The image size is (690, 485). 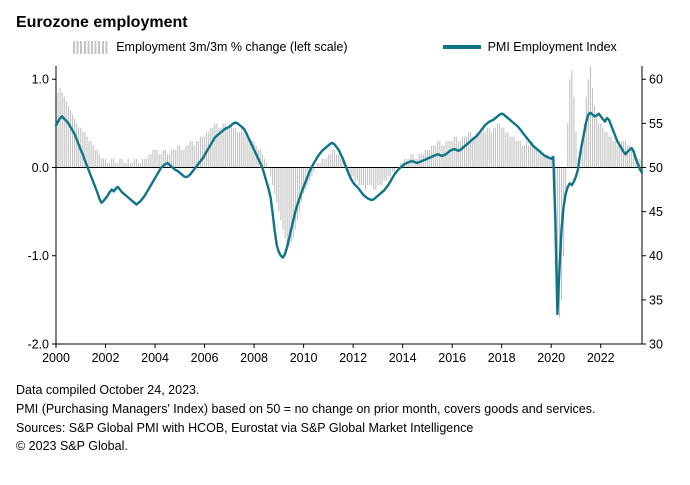 What do you see at coordinates (461, 47) in the screenshot?
I see `line-series-swatch-icon` at bounding box center [461, 47].